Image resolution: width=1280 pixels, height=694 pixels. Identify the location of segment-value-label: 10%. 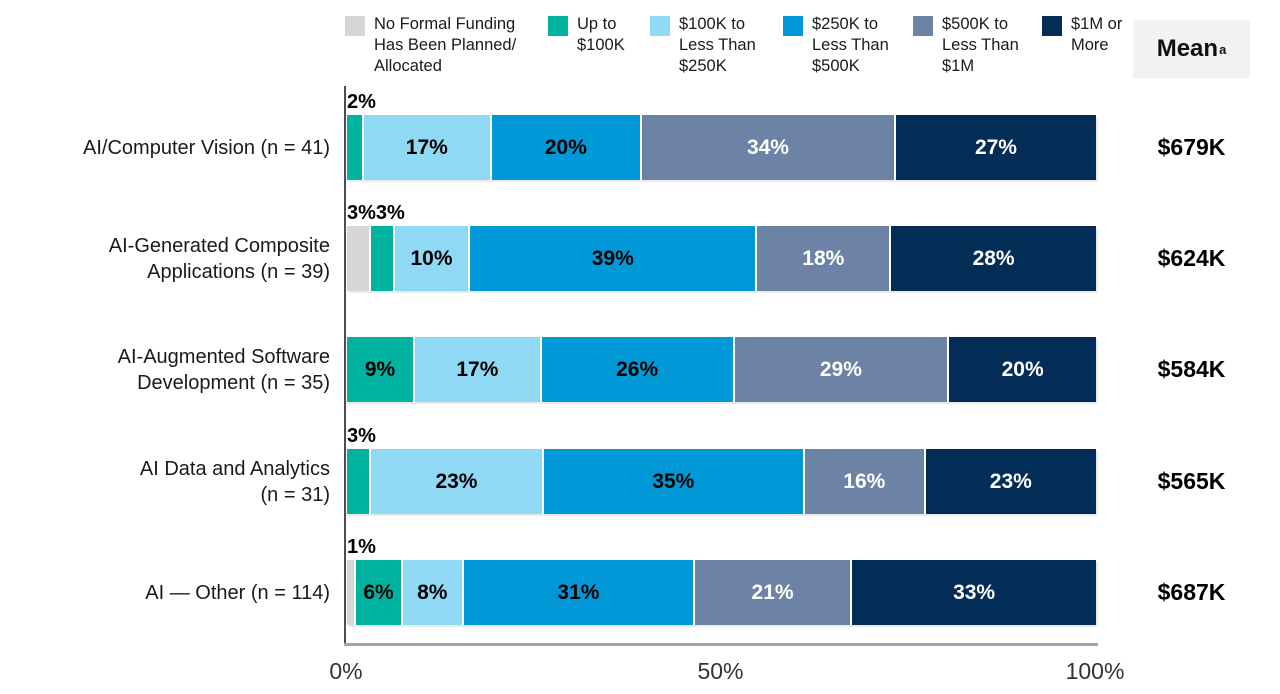
(431, 258).